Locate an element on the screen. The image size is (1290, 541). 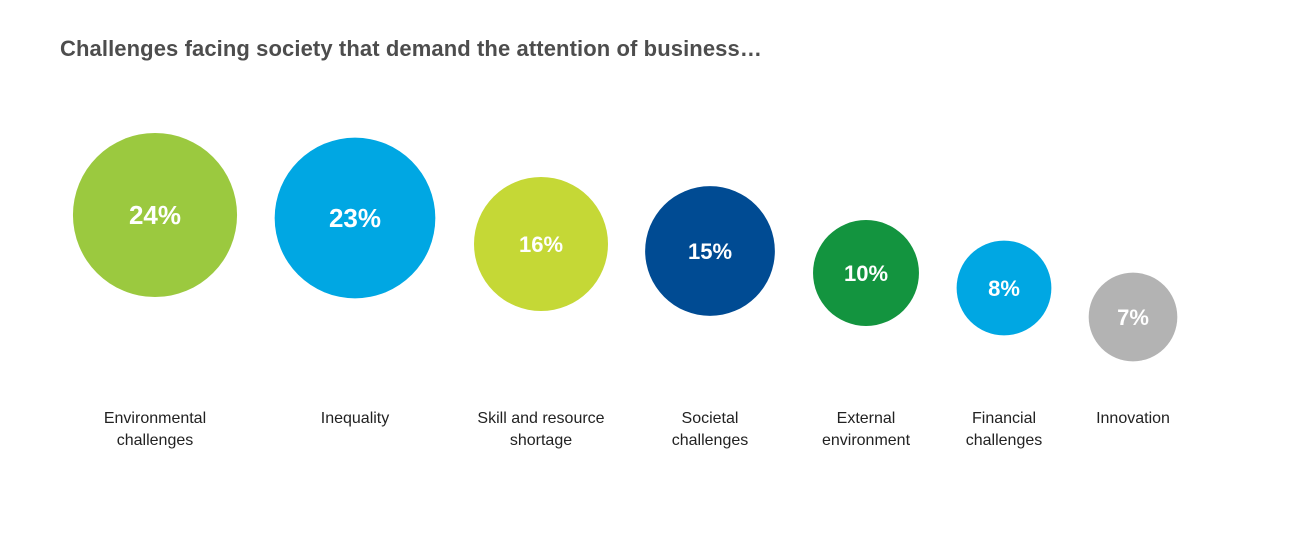
data-label-4: 10% is located at coordinates (866, 273).